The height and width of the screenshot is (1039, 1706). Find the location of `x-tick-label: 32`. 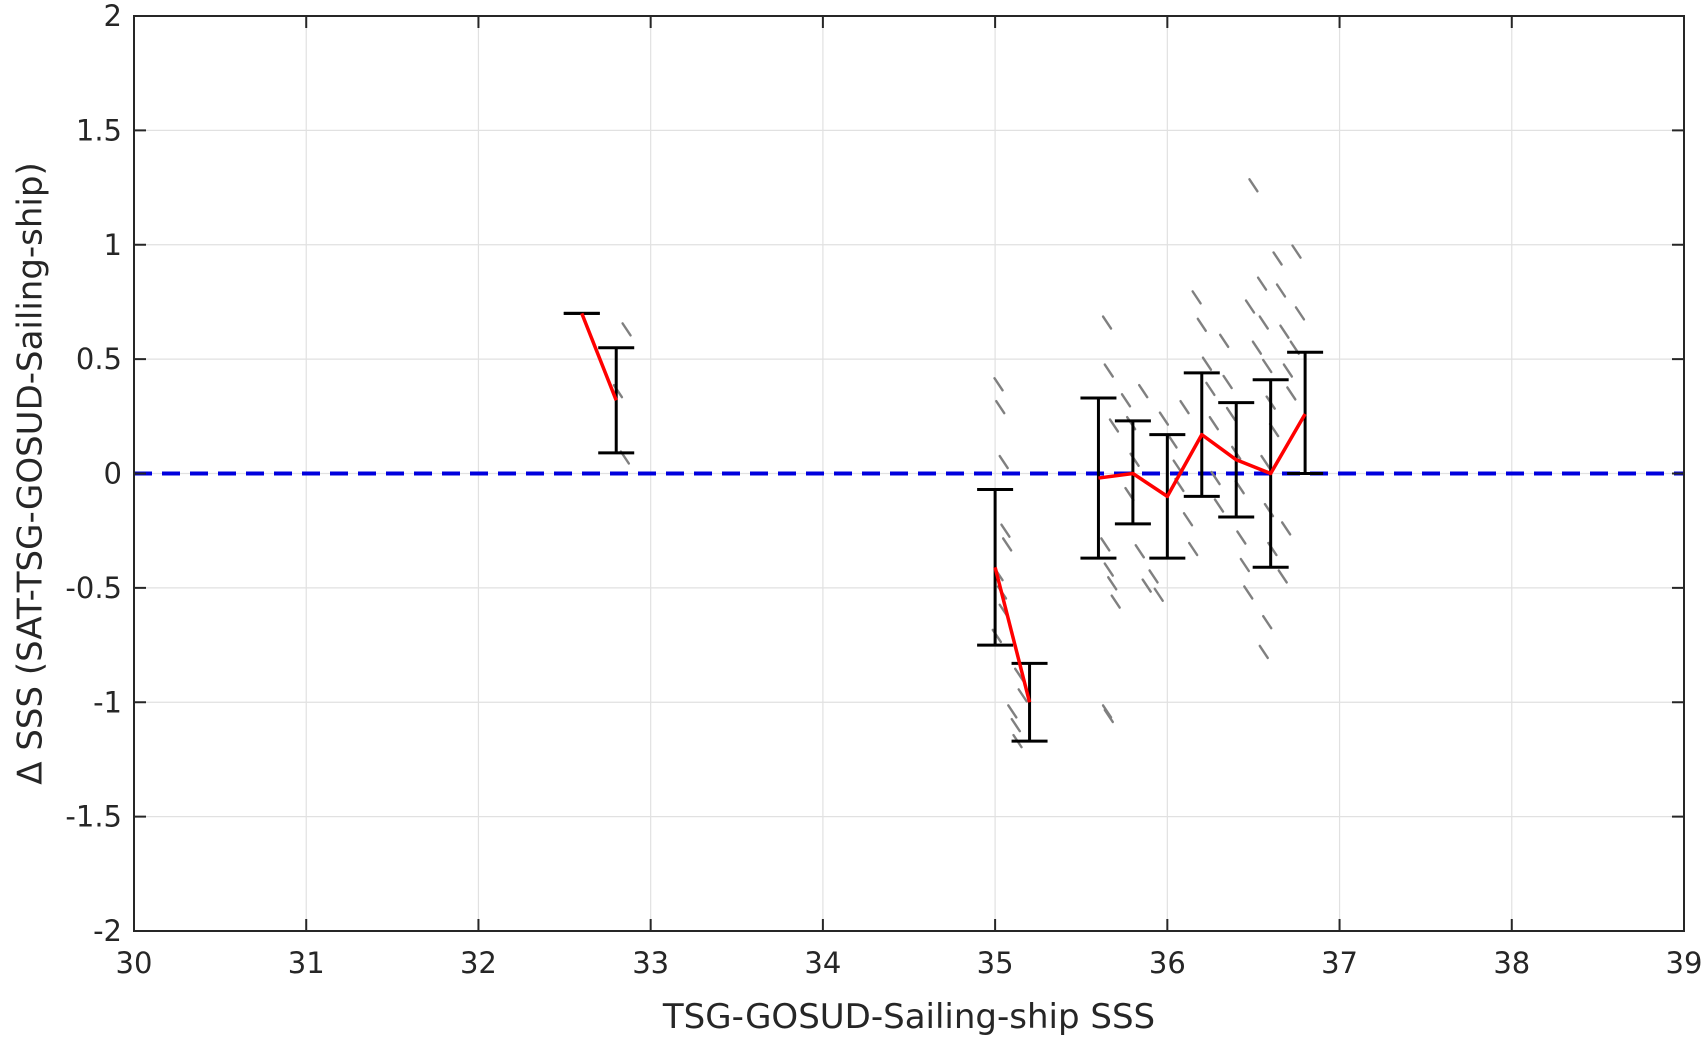

x-tick-label: 32 is located at coordinates (478, 963).